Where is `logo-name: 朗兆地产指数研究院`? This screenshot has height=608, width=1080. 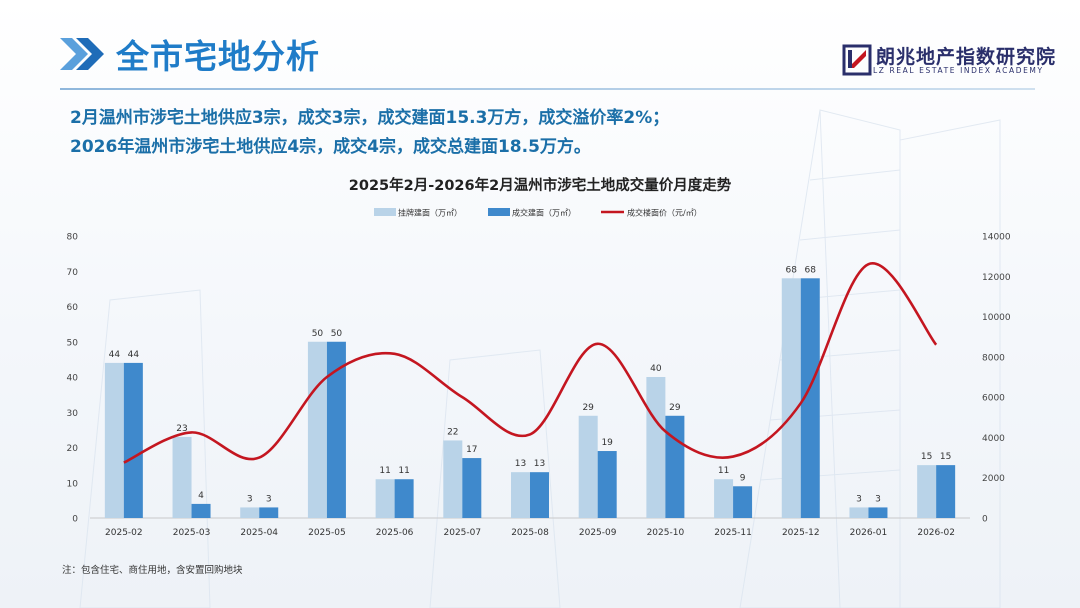
logo-name: 朗兆地产指数研究院 is located at coordinates (966, 57).